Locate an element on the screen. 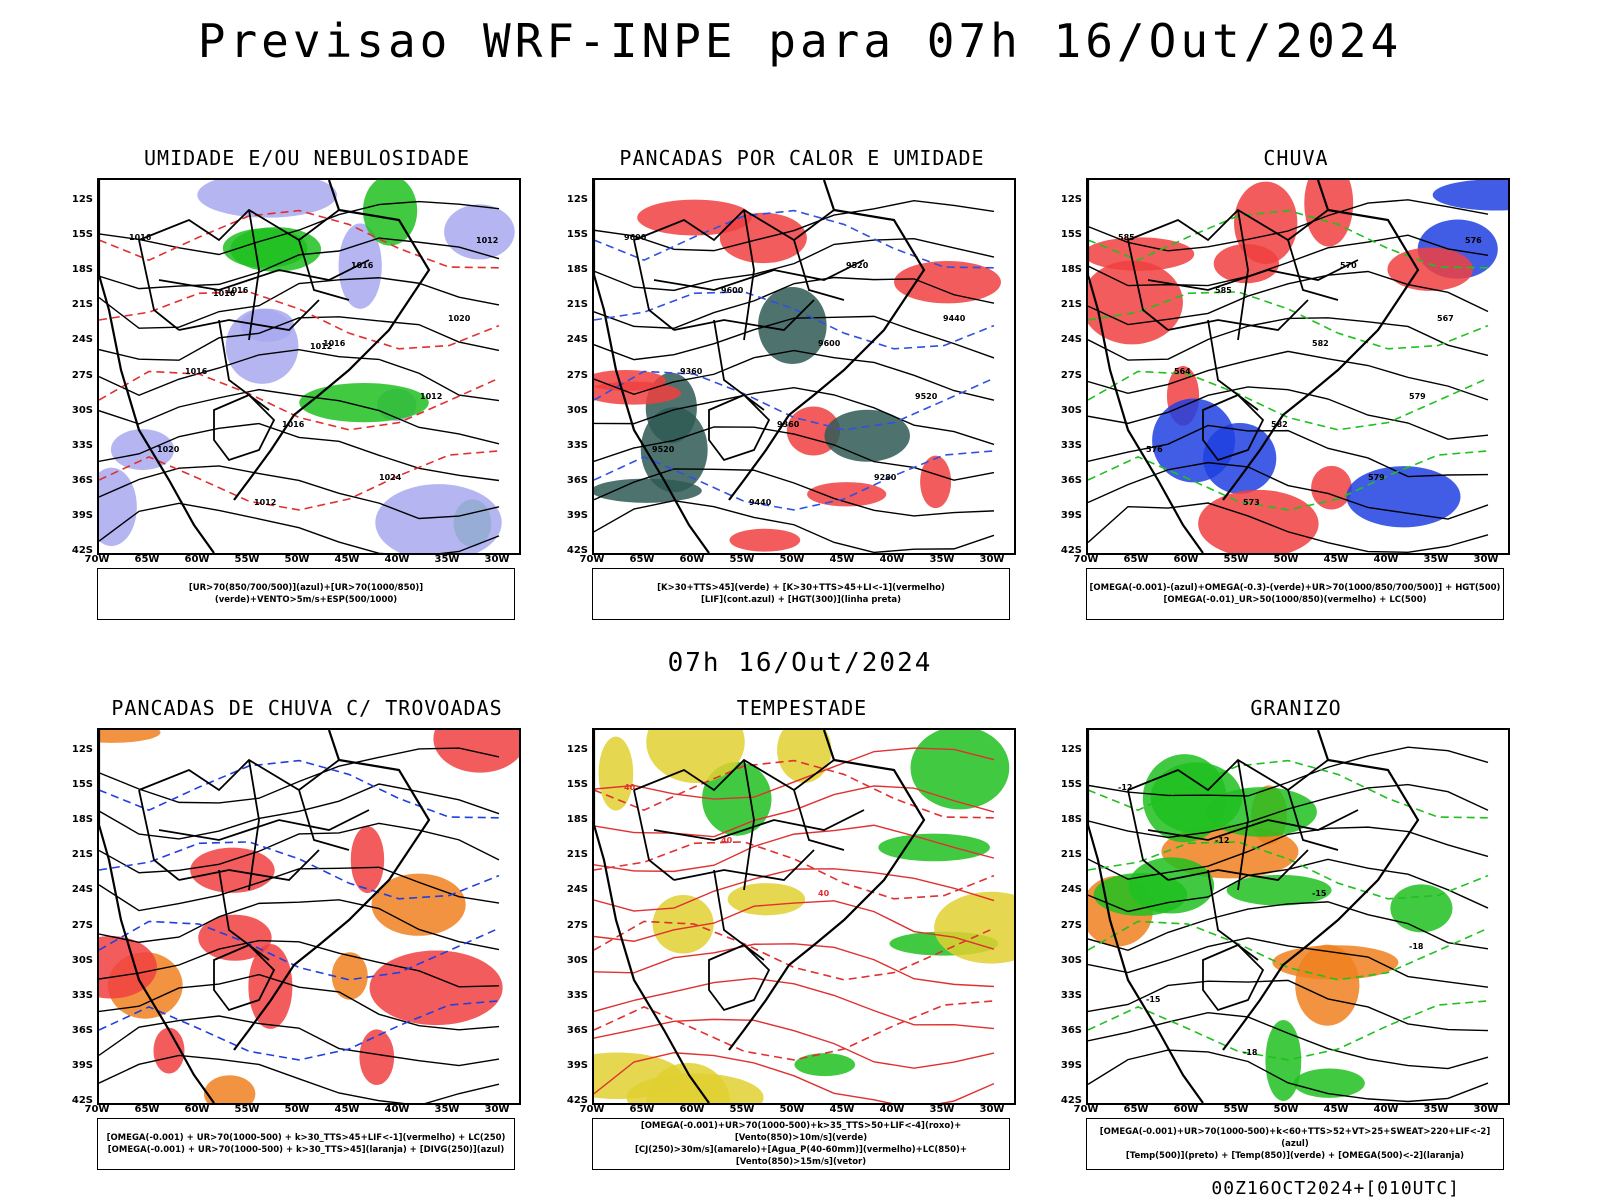 Image resolution: width=1600 pixels, height=1200 pixels. map-panel: 40 40 40 is located at coordinates (804, 916).